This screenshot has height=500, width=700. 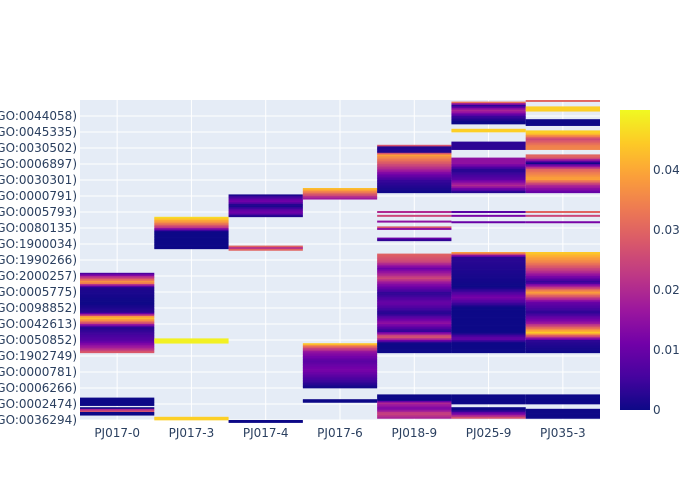 I want to click on y-tick-label: GO:0042613), so click(x=38, y=324).